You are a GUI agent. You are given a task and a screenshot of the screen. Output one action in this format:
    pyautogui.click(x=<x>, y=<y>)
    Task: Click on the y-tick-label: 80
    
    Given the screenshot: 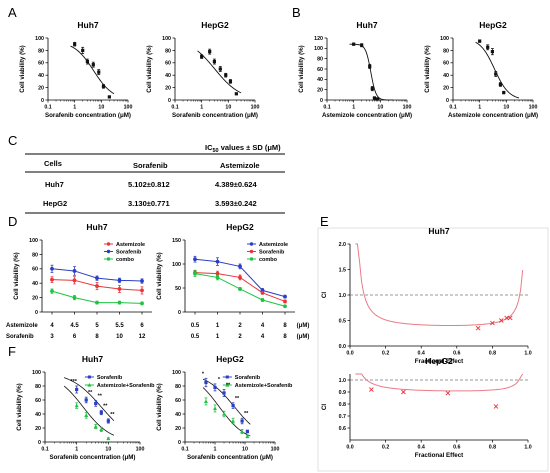 What is the action you would take?
    pyautogui.click(x=178, y=387)
    